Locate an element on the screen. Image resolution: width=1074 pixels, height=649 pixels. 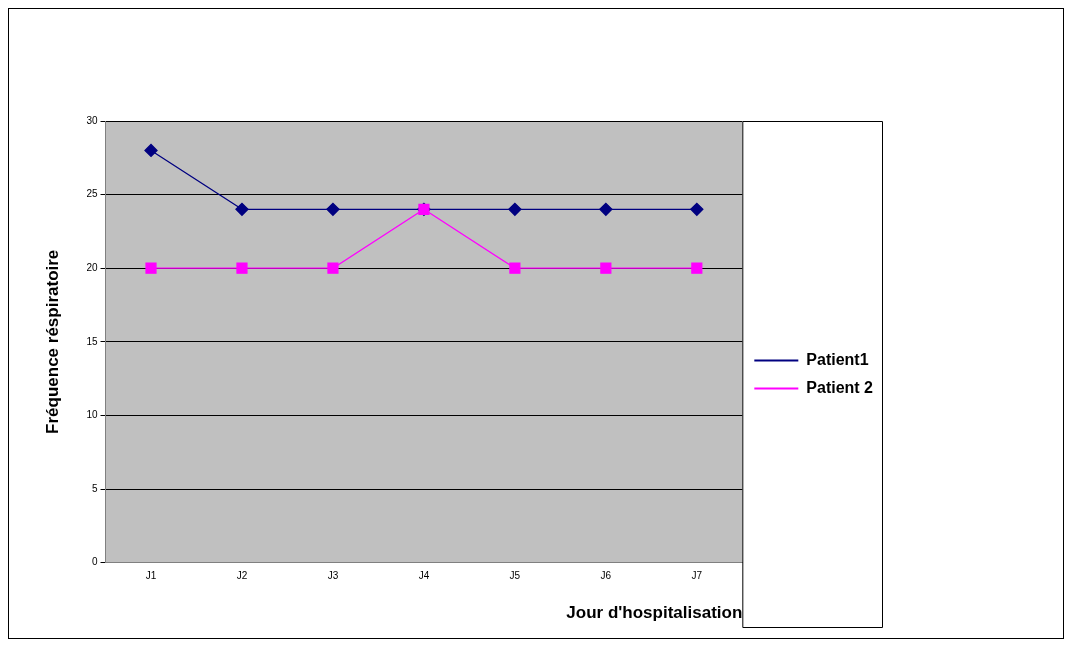
y-tick-label: 0 is located at coordinates (94, 562).